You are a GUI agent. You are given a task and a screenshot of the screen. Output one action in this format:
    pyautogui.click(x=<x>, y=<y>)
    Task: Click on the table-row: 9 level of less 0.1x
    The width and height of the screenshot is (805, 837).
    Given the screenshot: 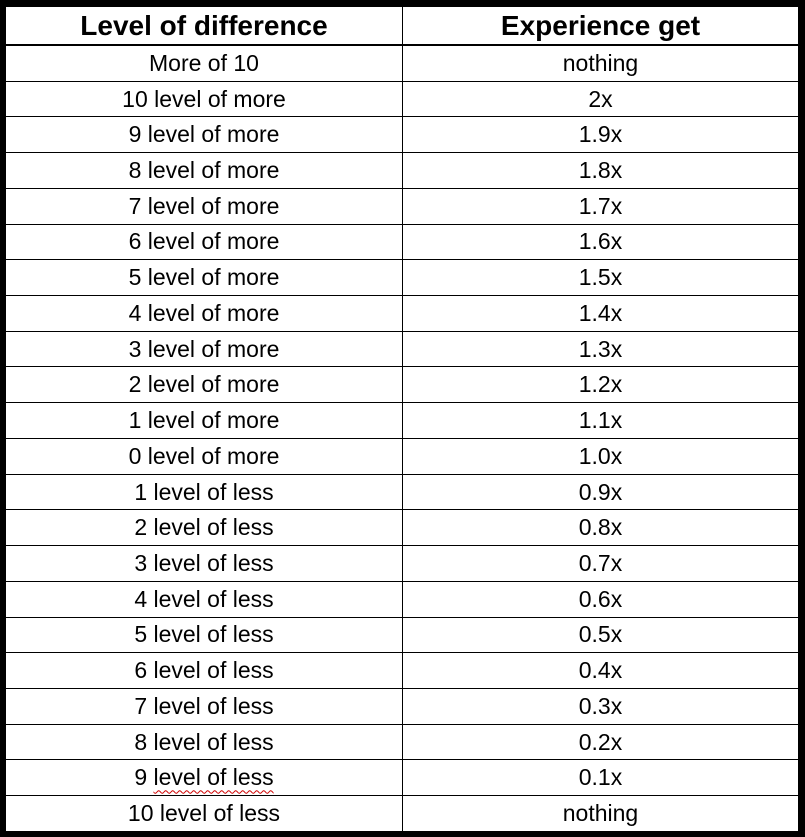 What is the action you would take?
    pyautogui.click(x=402, y=778)
    